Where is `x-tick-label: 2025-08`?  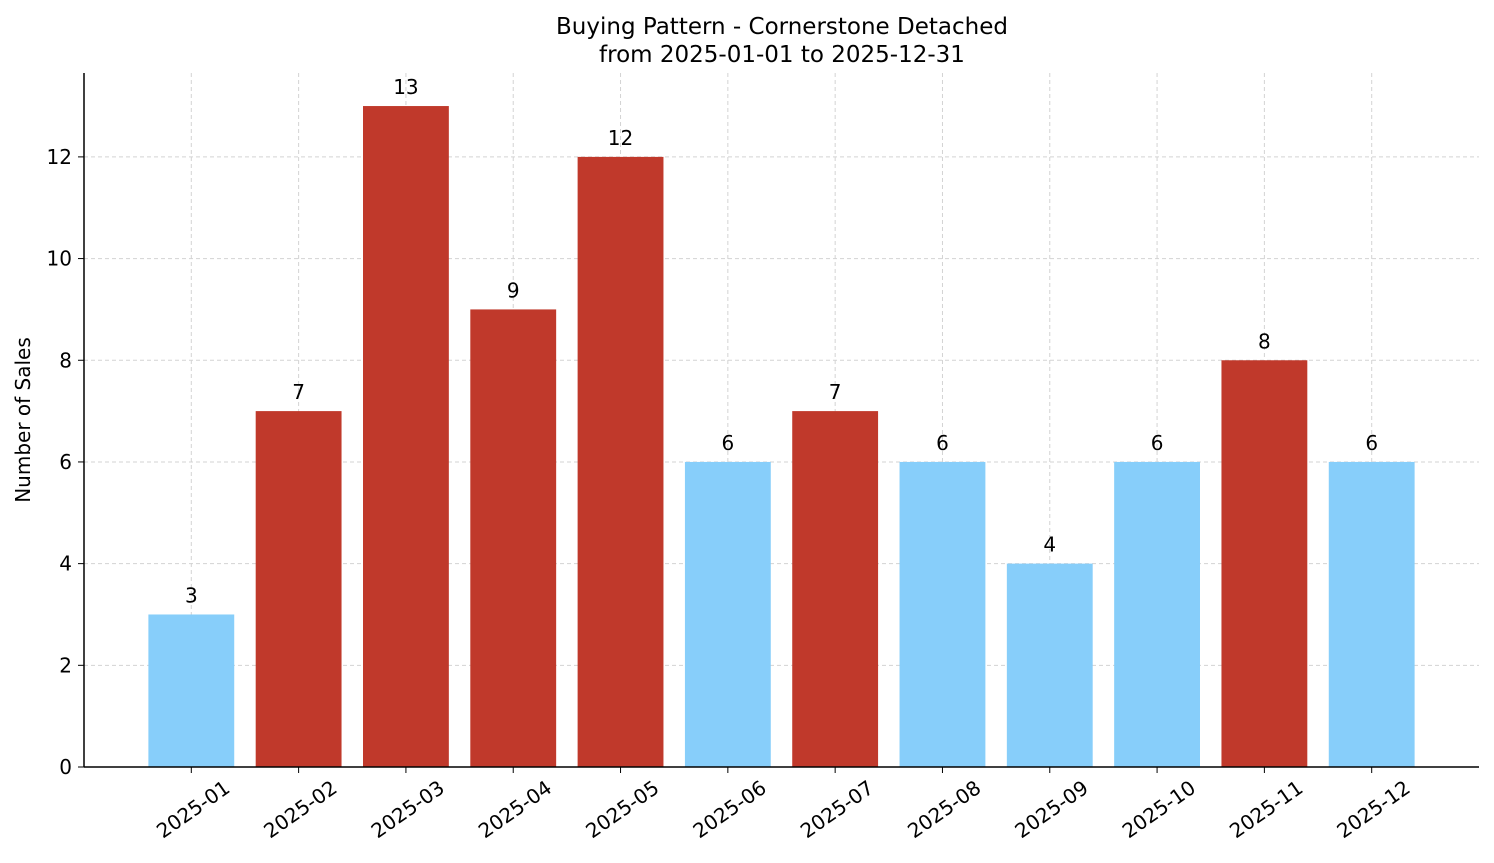 x-tick-label: 2025-08 is located at coordinates (944, 809).